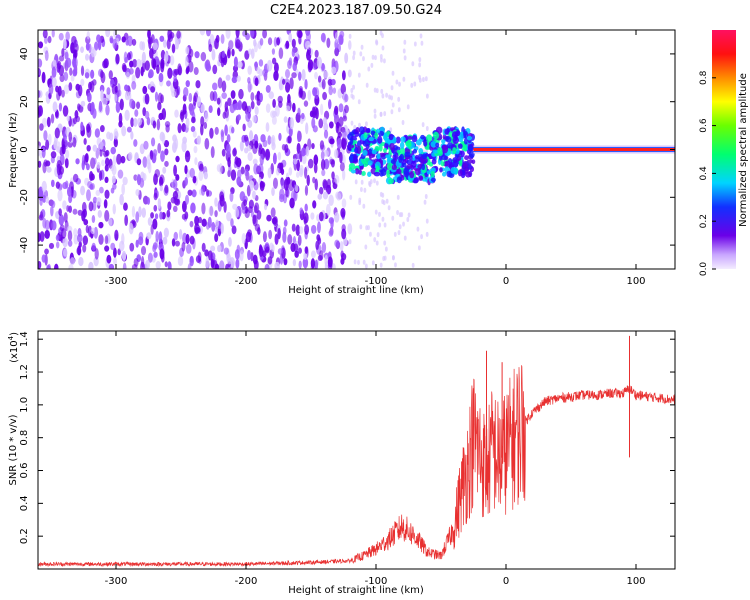  What do you see at coordinates (704, 269) in the screenshot?
I see `colorbar-tick-label: 0.0` at bounding box center [704, 269].